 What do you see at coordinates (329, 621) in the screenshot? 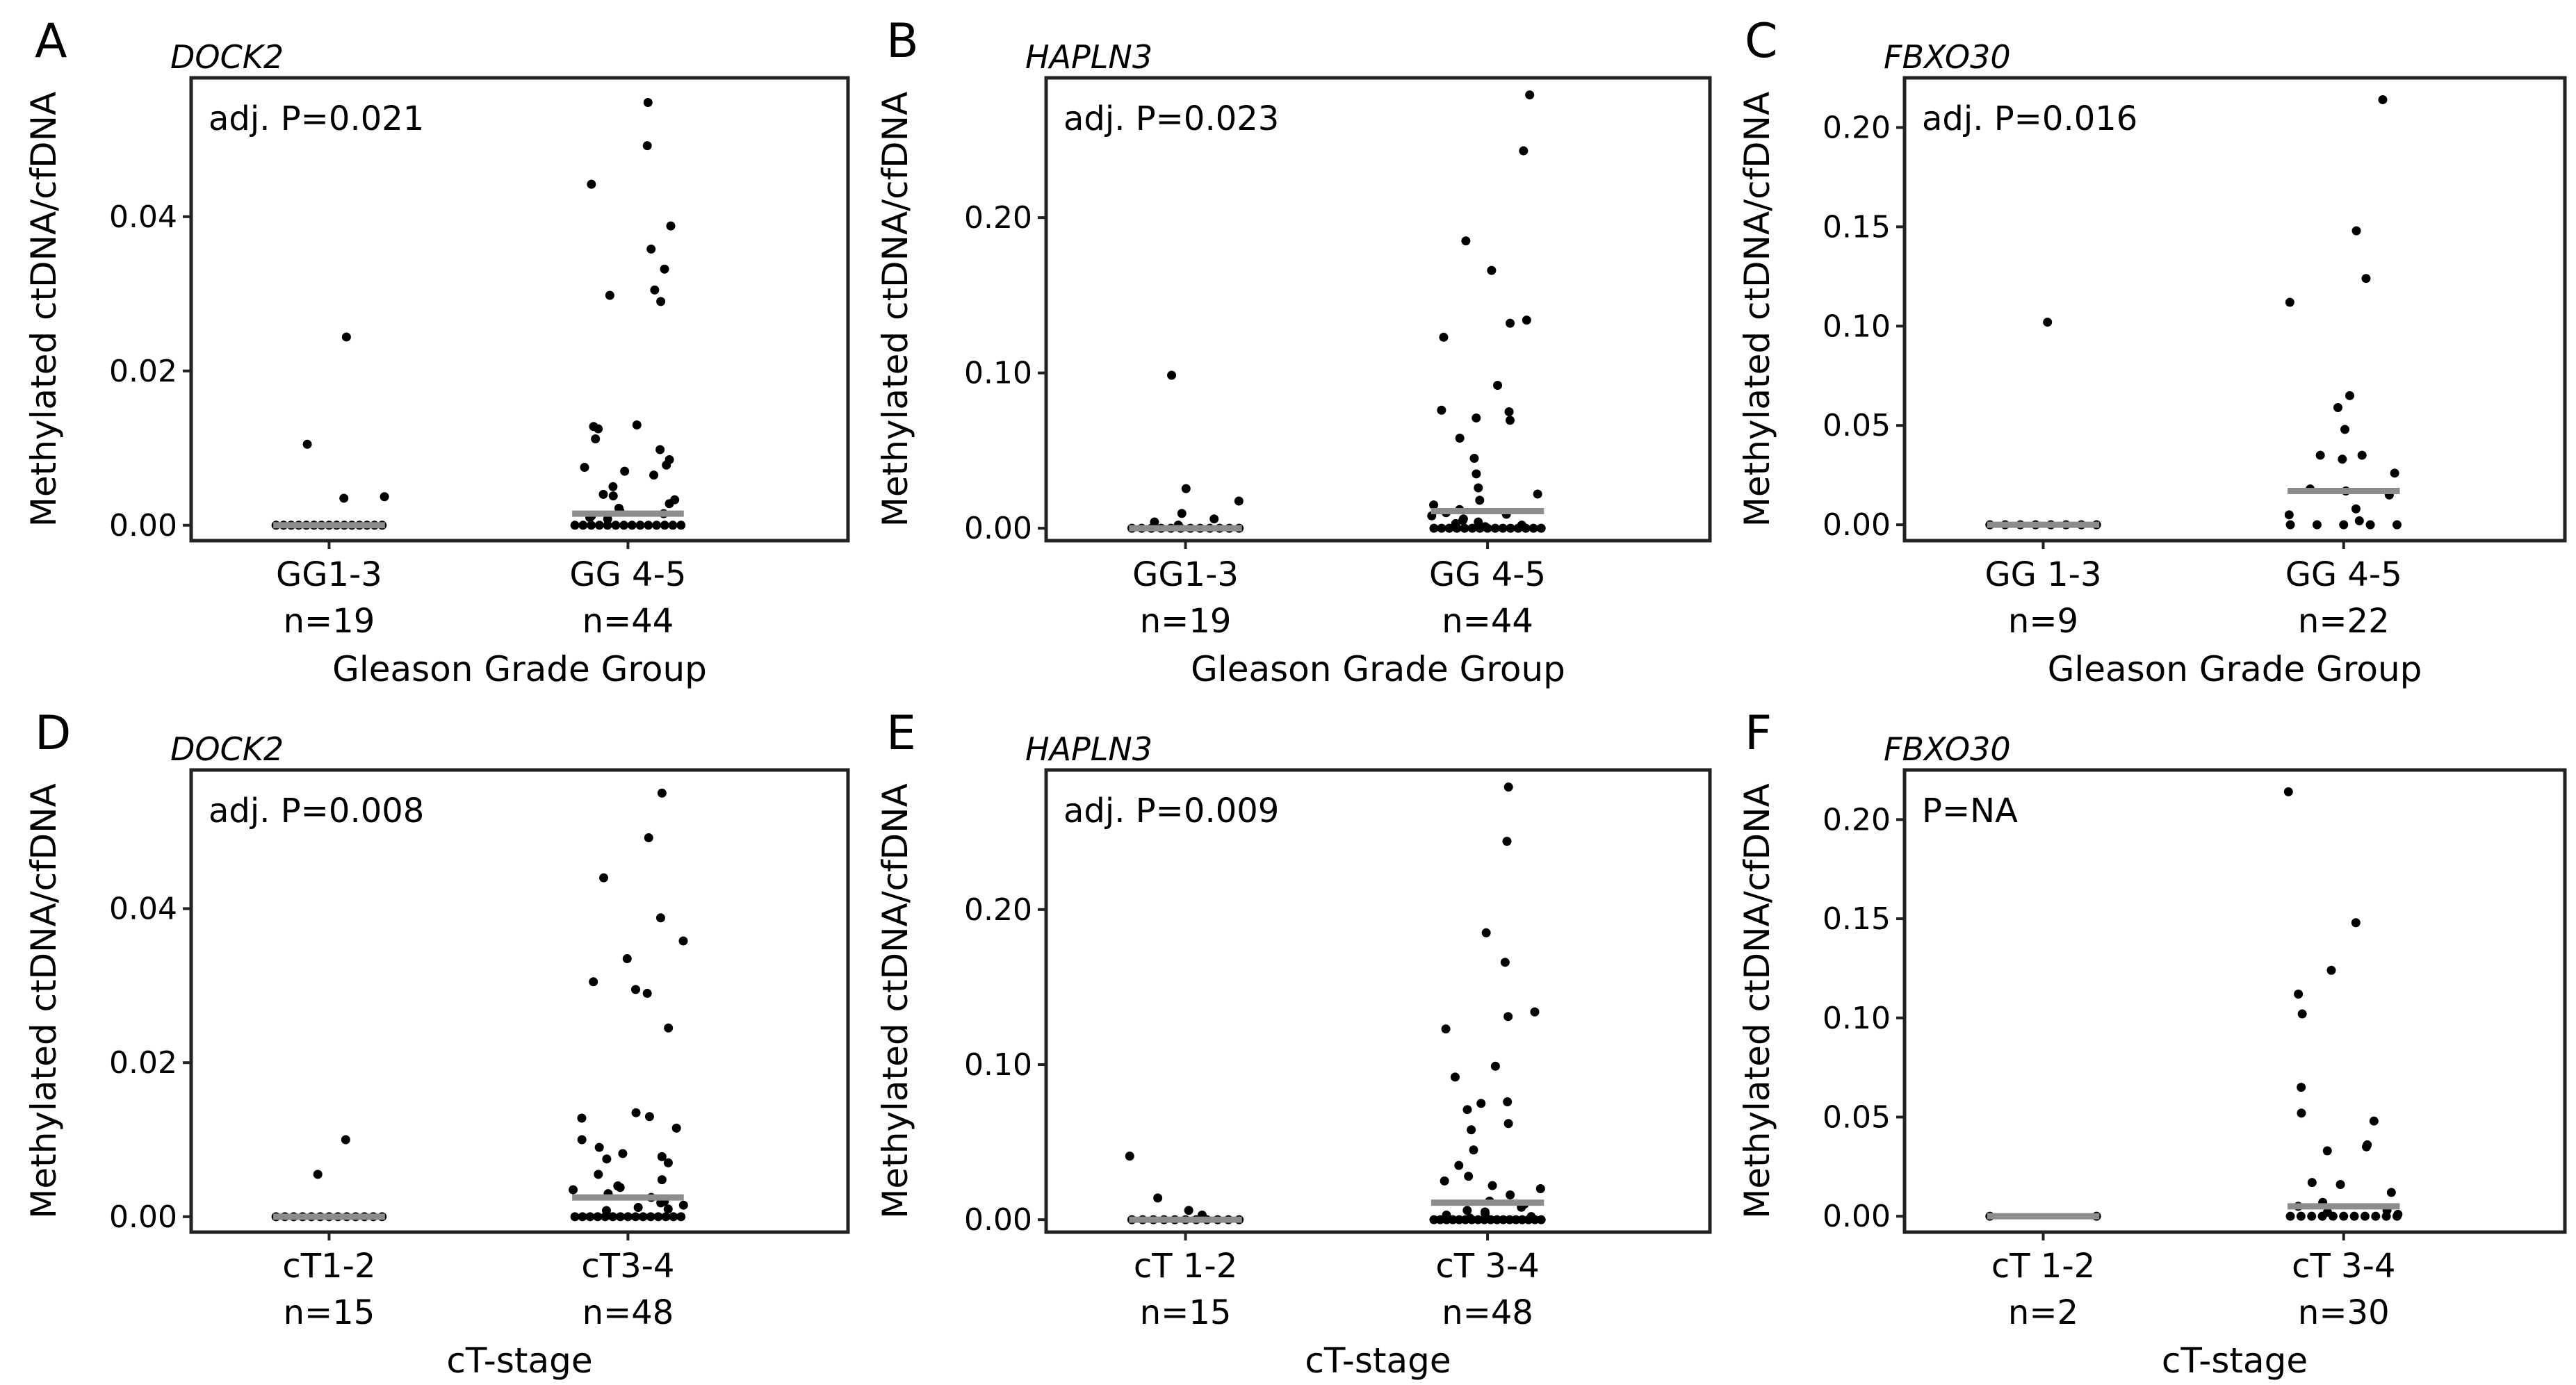
I see `x-n-label: n=19` at bounding box center [329, 621].